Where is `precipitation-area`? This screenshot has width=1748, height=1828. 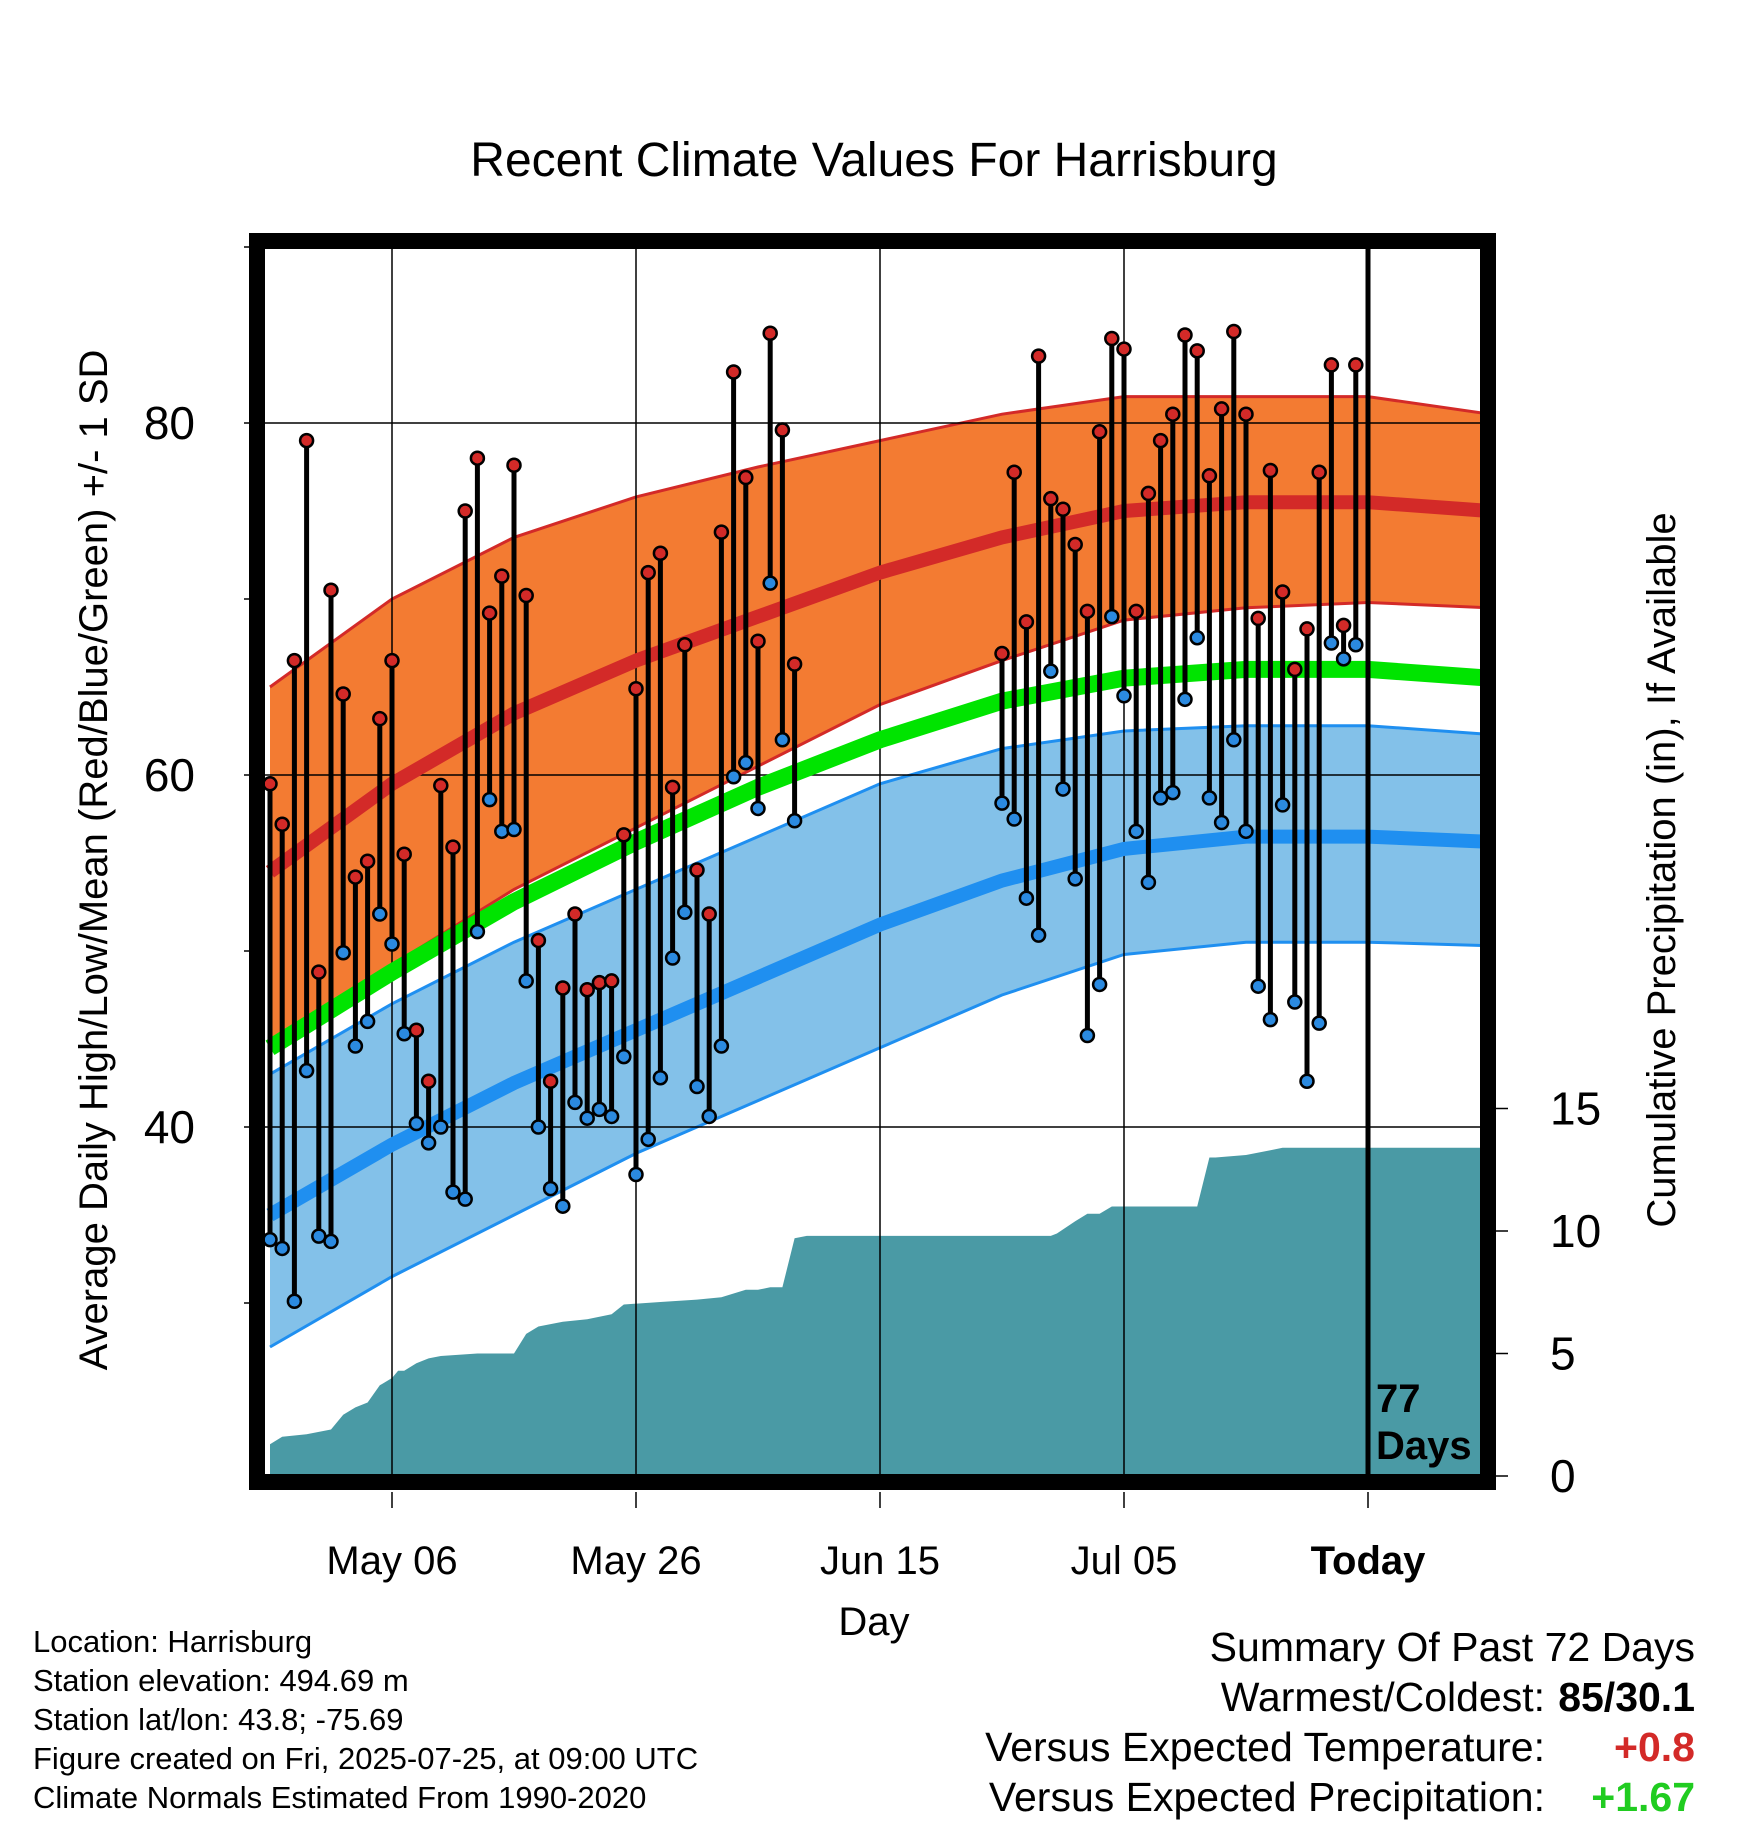
precipitation-area is located at coordinates (876, 1311).